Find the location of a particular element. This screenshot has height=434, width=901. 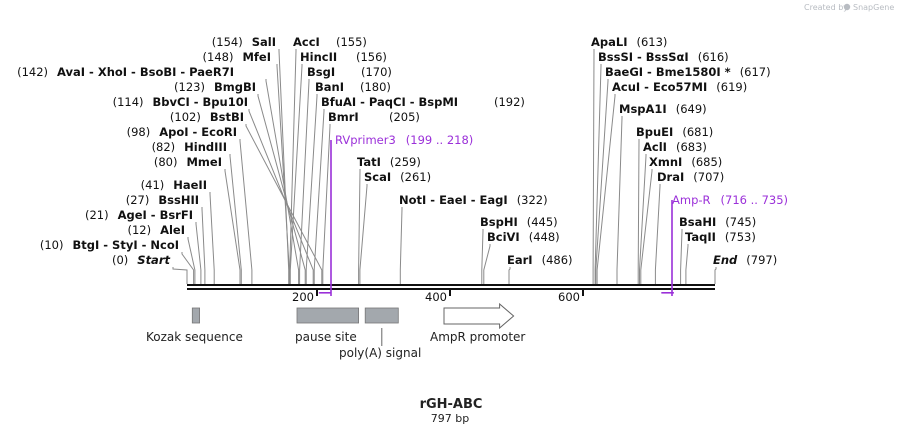

feature-poly-a-signal-box is located at coordinates (381, 315).